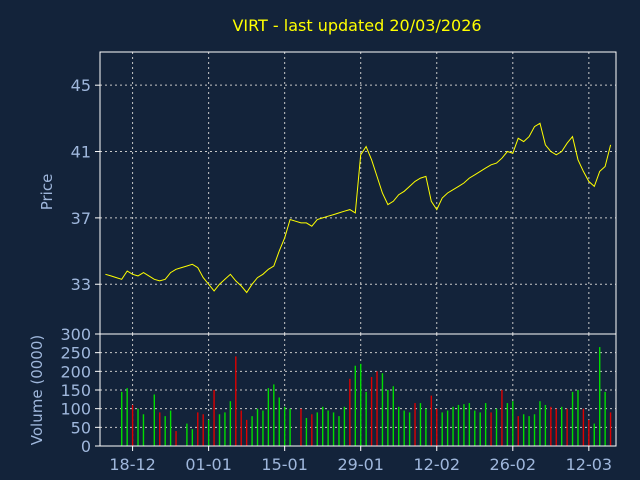 This screenshot has width=640, height=480. I want to click on price-tick-label: 41, so click(81, 152).